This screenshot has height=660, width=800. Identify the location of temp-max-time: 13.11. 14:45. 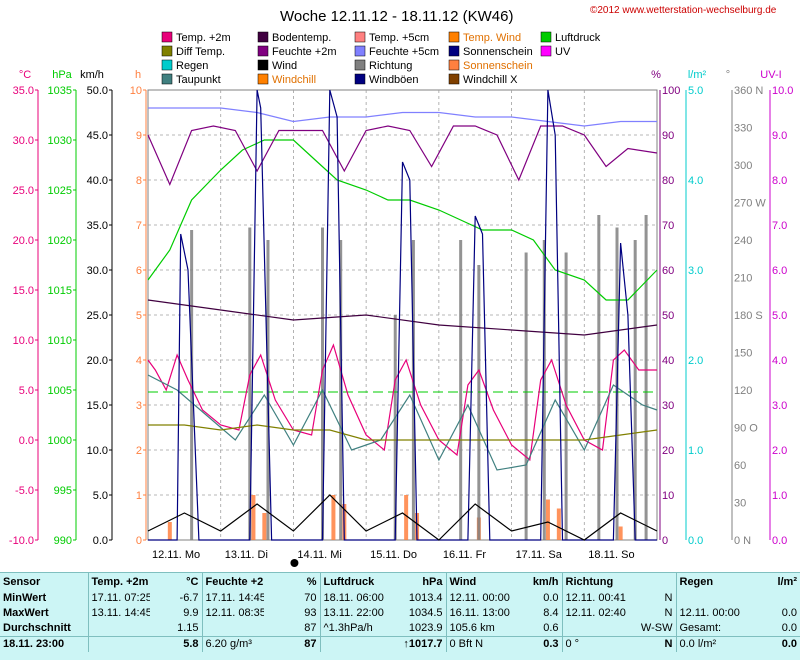
(118, 613).